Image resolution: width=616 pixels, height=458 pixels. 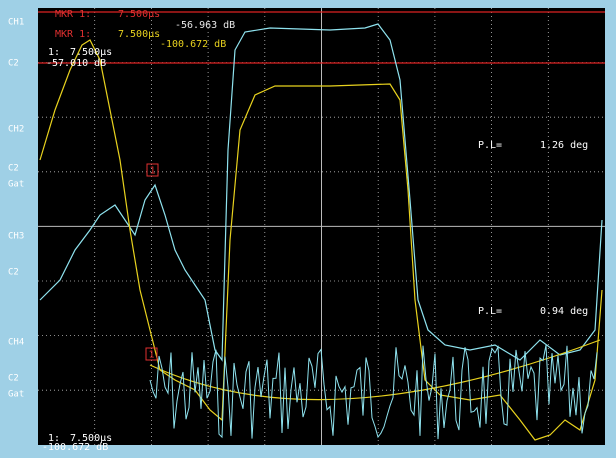 I want to click on channel-label: CH4, so click(x=16, y=343).